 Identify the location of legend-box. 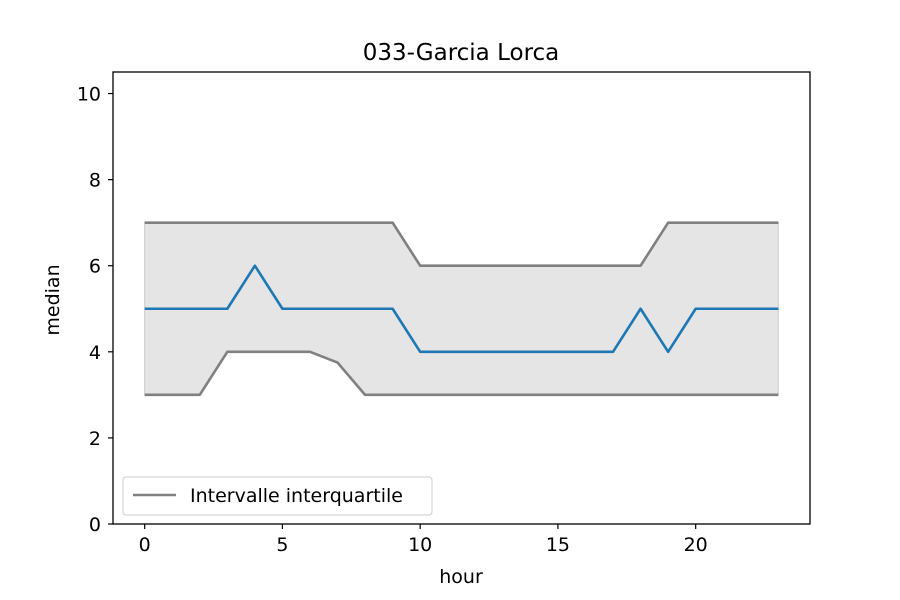
(277, 496).